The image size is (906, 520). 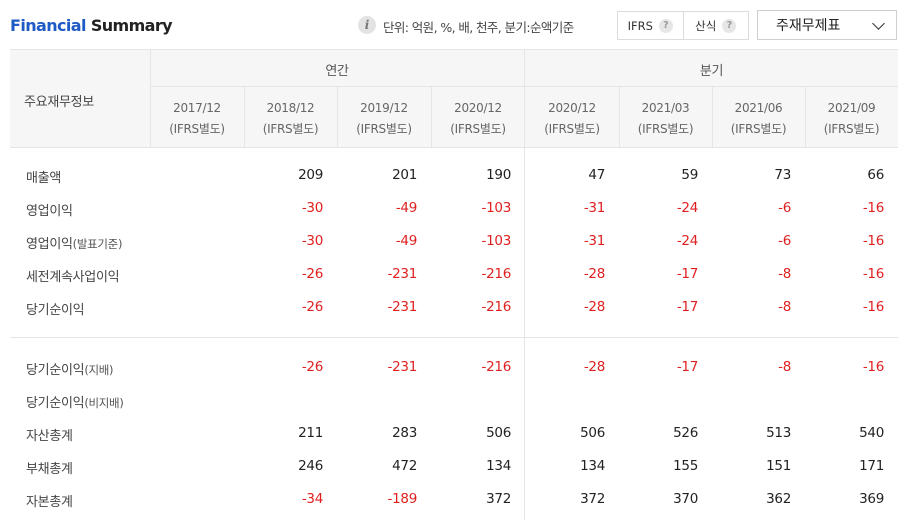 I want to click on period-header: 2019/12, so click(x=384, y=108).